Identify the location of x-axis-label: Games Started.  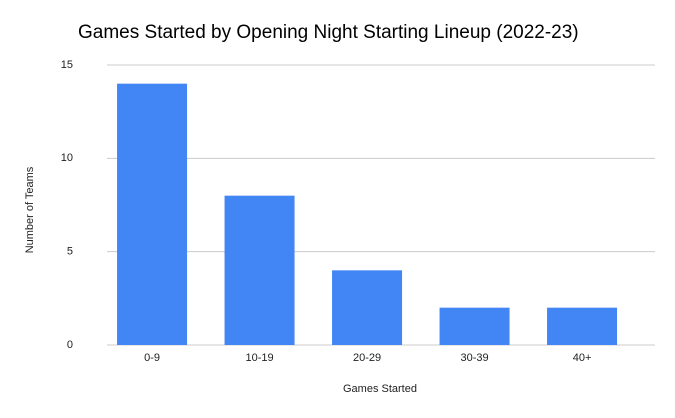
(380, 389).